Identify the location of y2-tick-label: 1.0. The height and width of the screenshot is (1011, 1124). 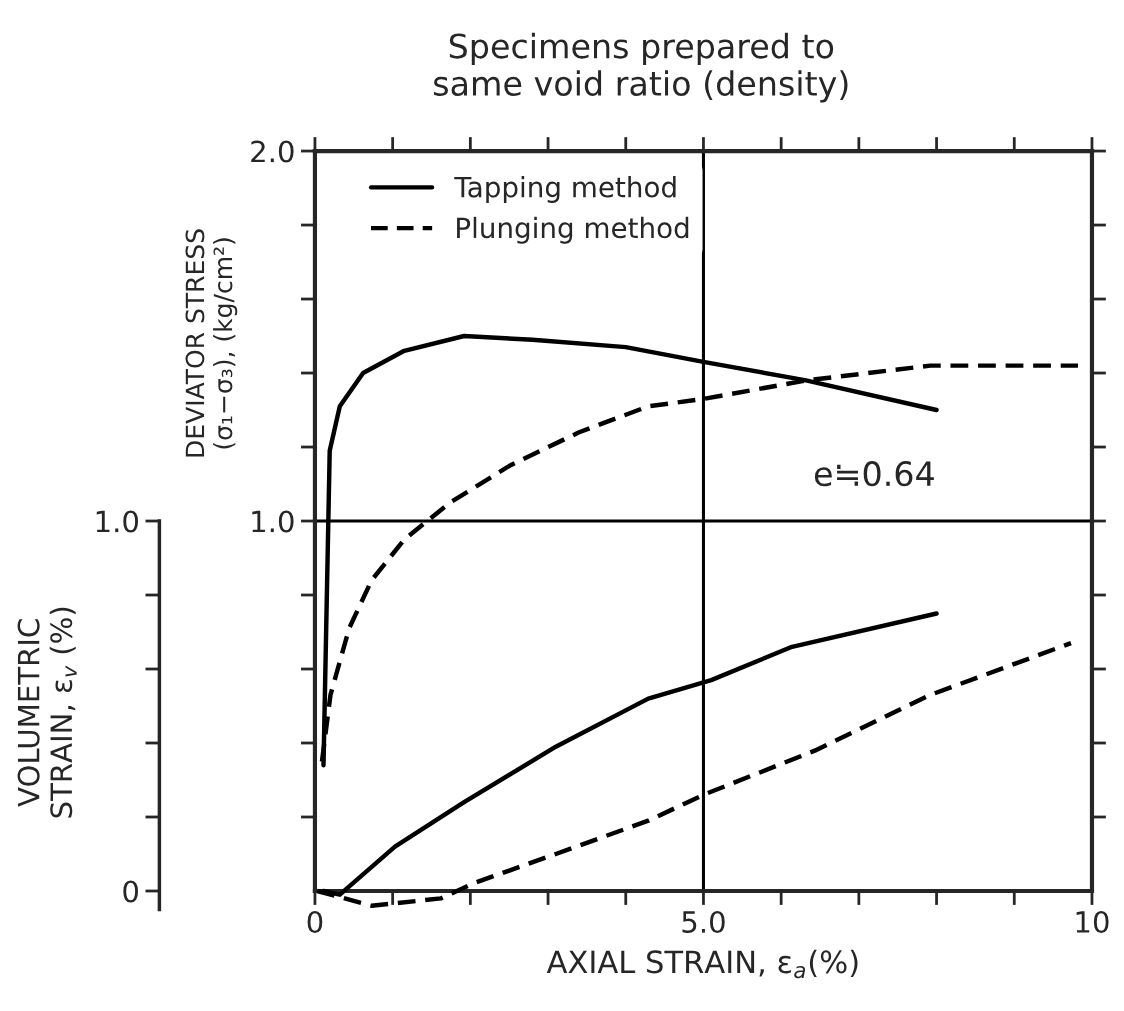
(117, 521).